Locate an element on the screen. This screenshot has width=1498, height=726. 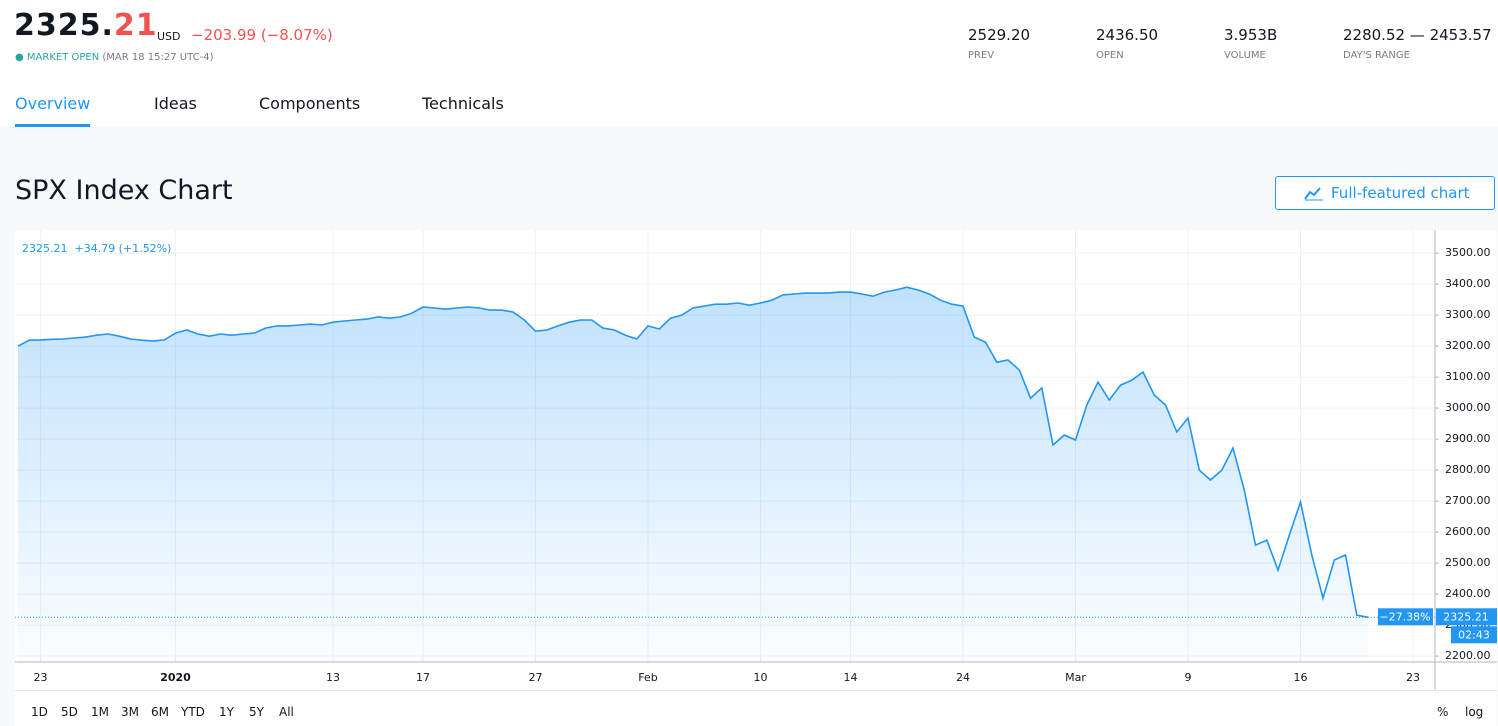
countdown-badge is located at coordinates (1474, 635).